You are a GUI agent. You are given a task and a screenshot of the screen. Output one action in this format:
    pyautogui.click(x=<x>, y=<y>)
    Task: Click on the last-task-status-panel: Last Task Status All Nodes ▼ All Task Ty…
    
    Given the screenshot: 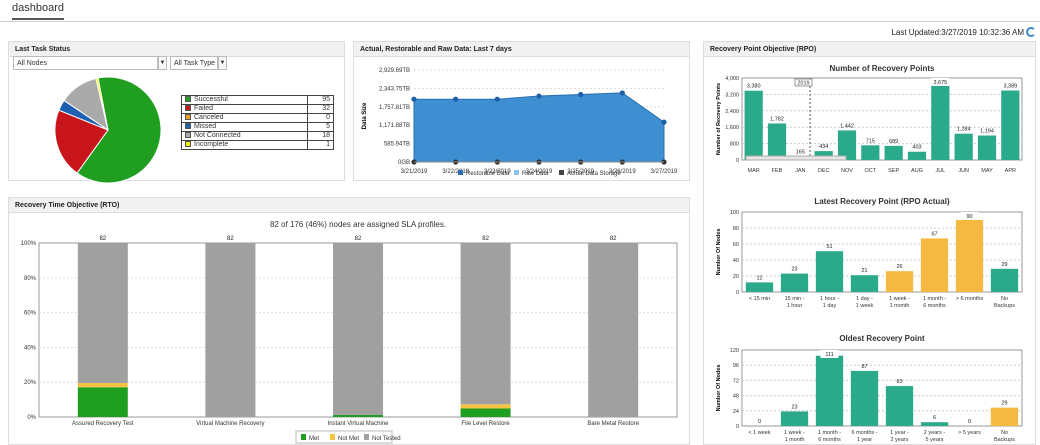 What is the action you would take?
    pyautogui.click(x=176, y=112)
    